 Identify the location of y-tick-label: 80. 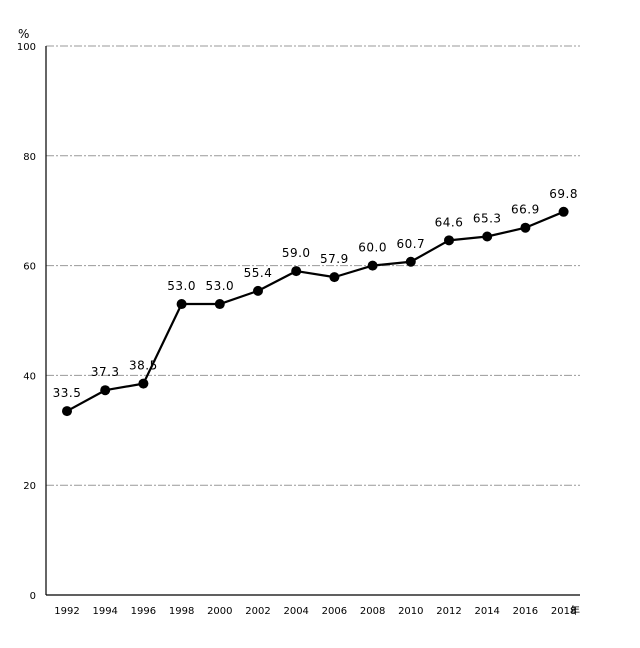
(29, 157).